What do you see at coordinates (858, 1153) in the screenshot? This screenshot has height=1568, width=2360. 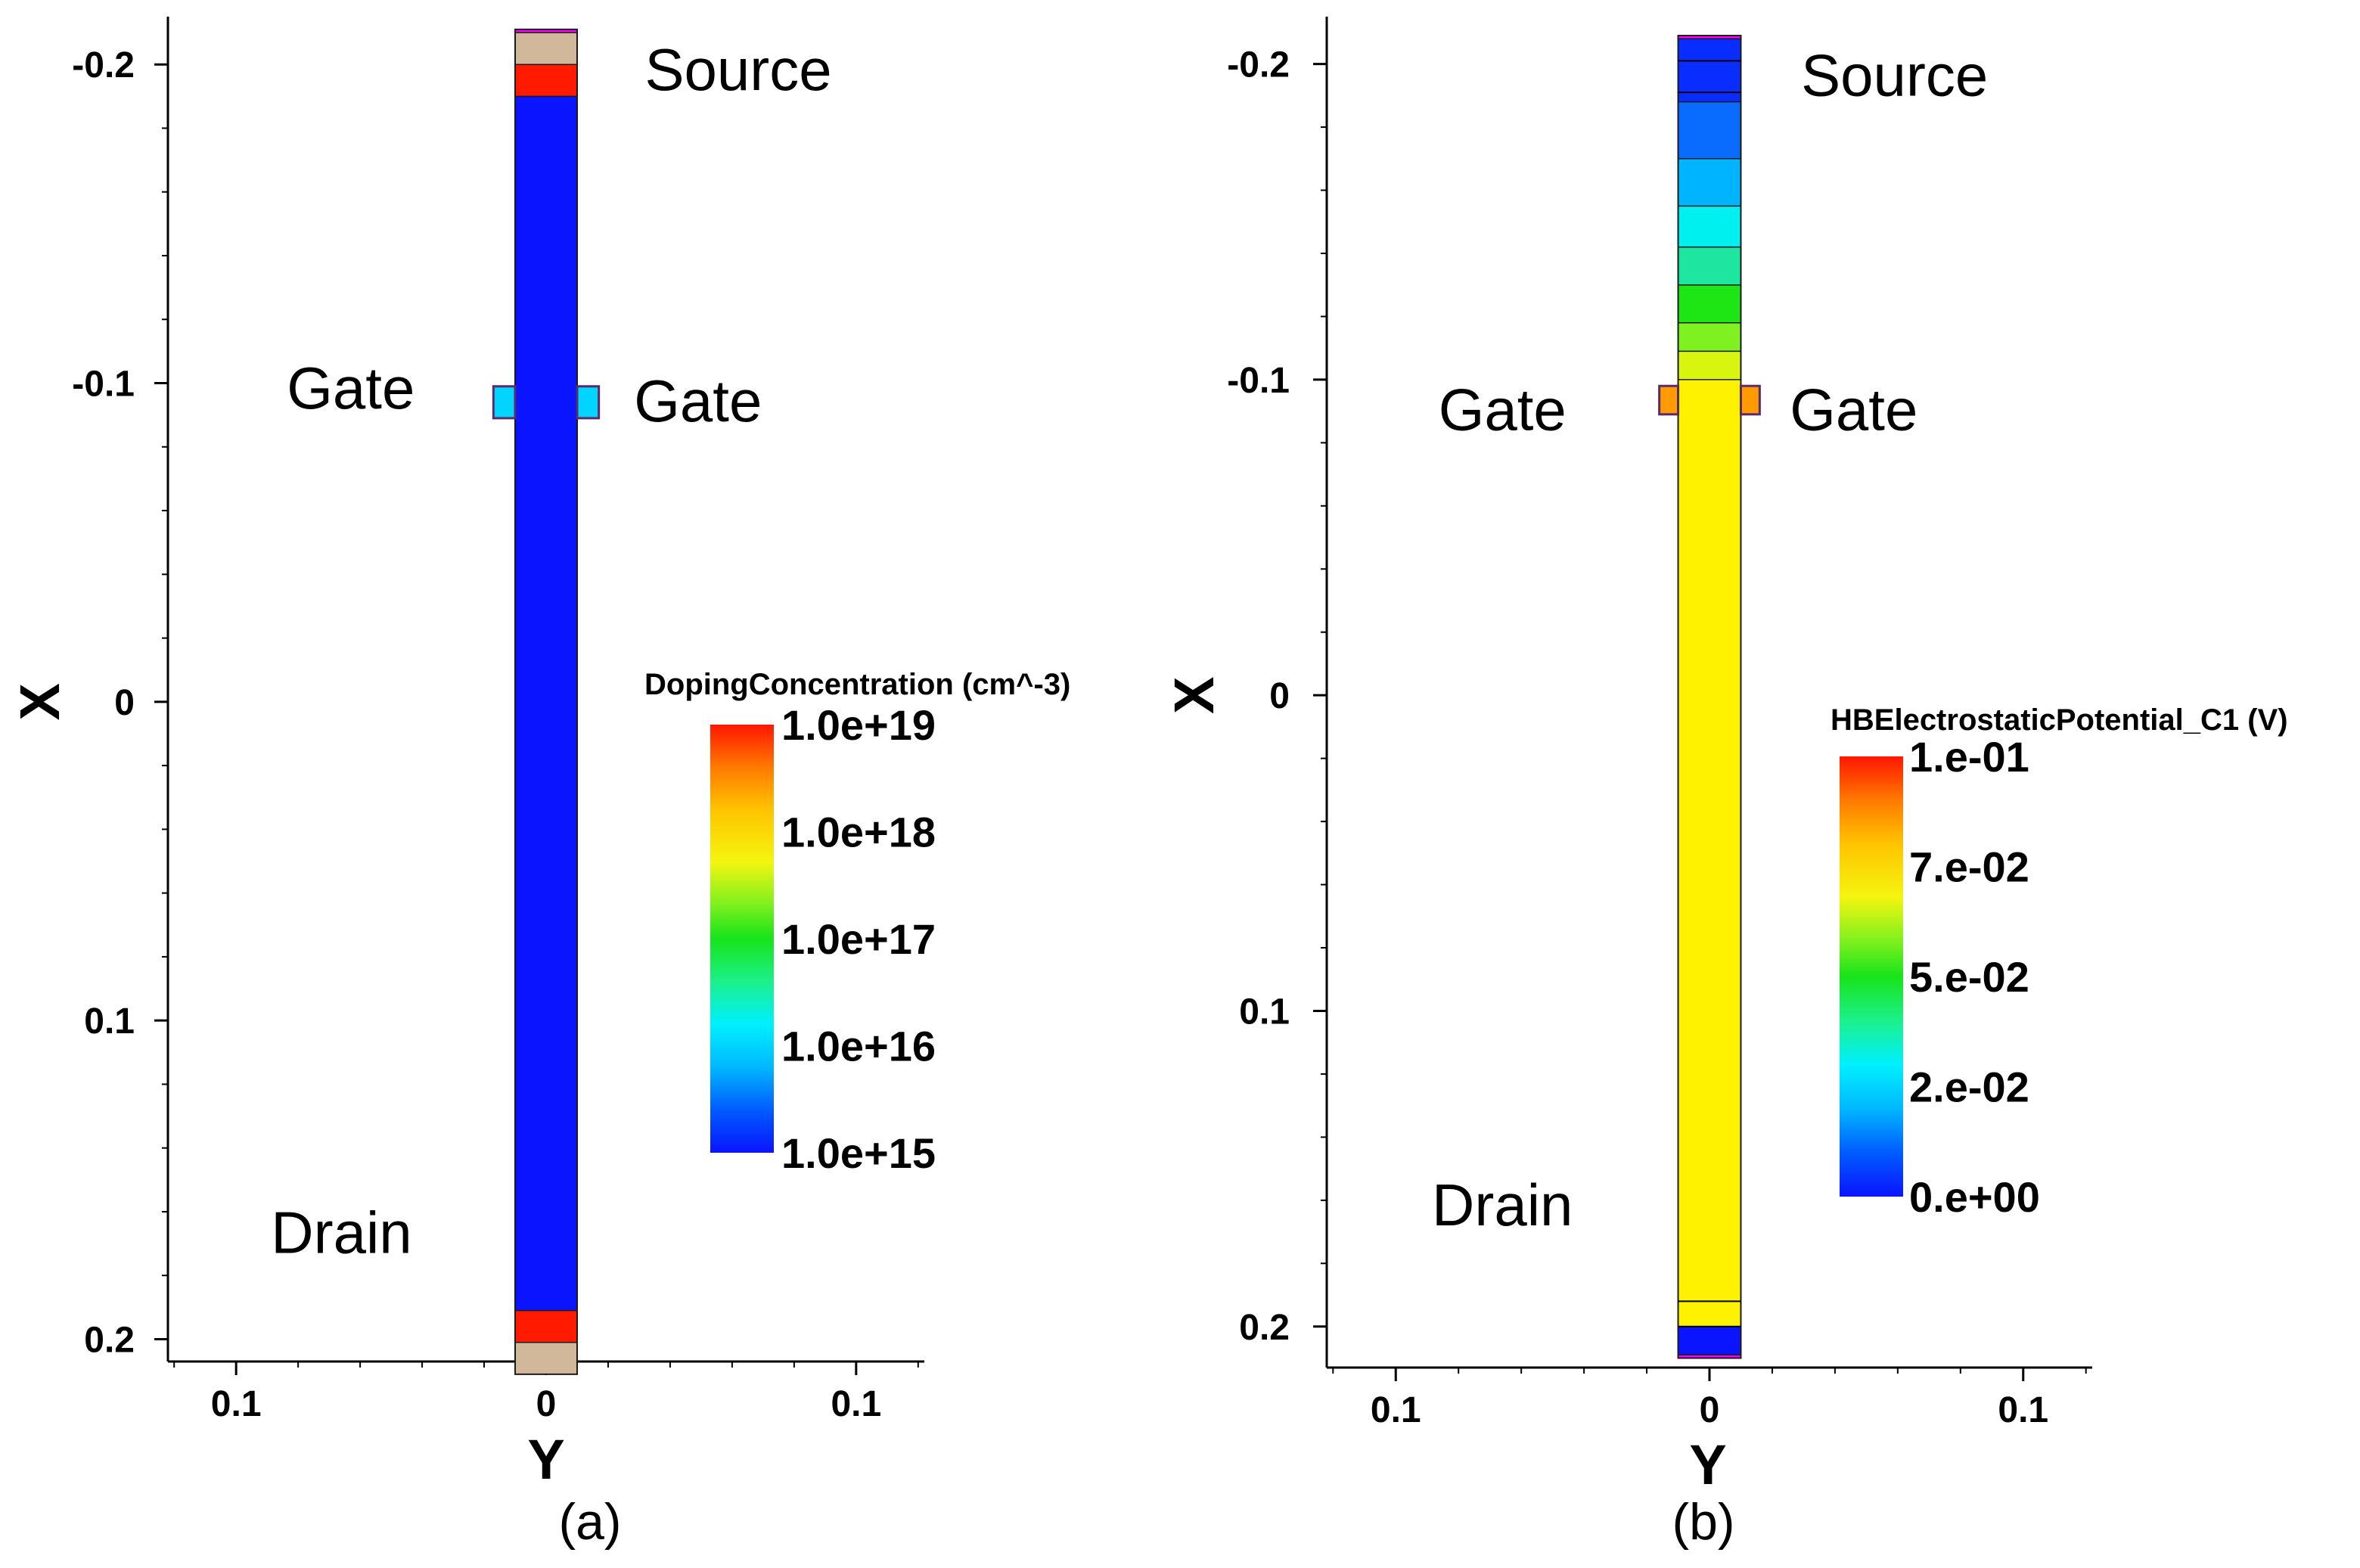 I see `colorbar-tick-label: 1.0e+15` at bounding box center [858, 1153].